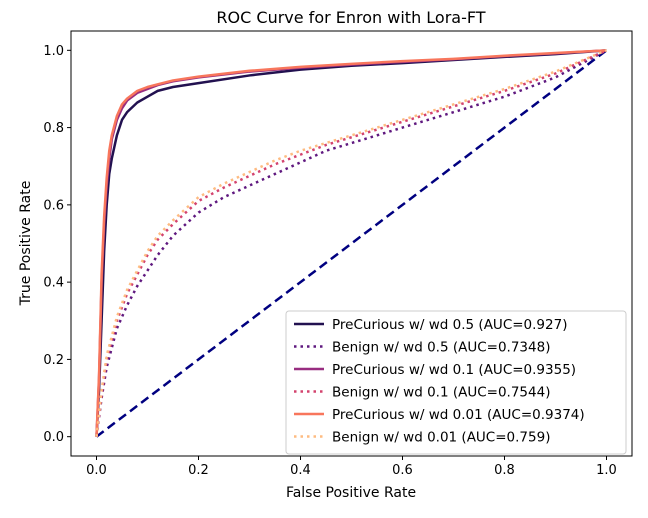  What do you see at coordinates (606, 470) in the screenshot?
I see `x-tick-label: 1.0` at bounding box center [606, 470].